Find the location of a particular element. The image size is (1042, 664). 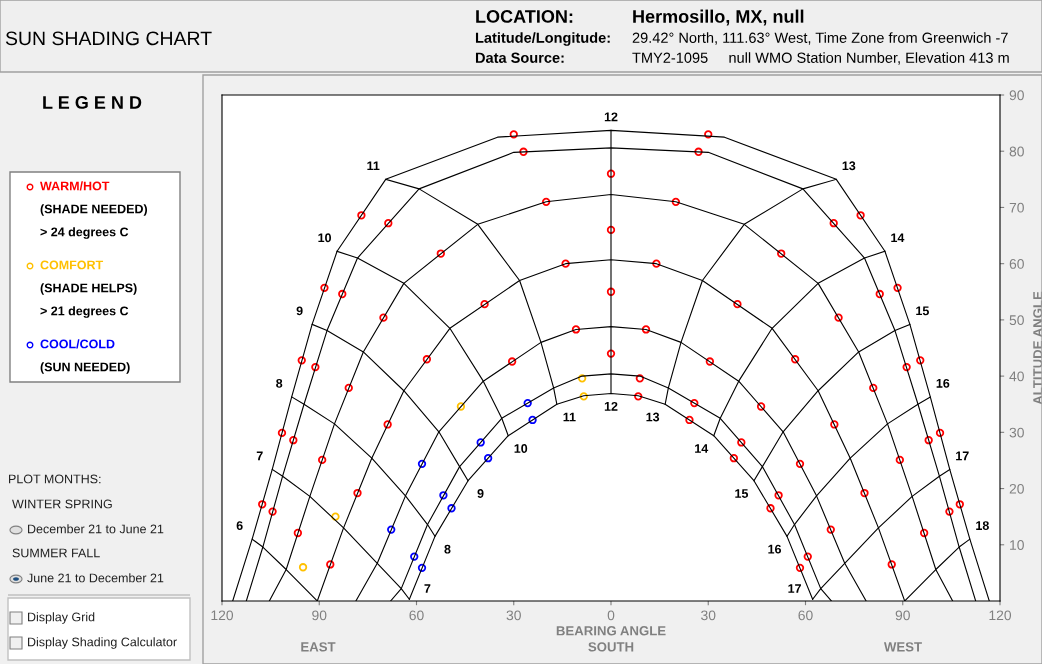

text: SUMMER FALL is located at coordinates (56, 553).